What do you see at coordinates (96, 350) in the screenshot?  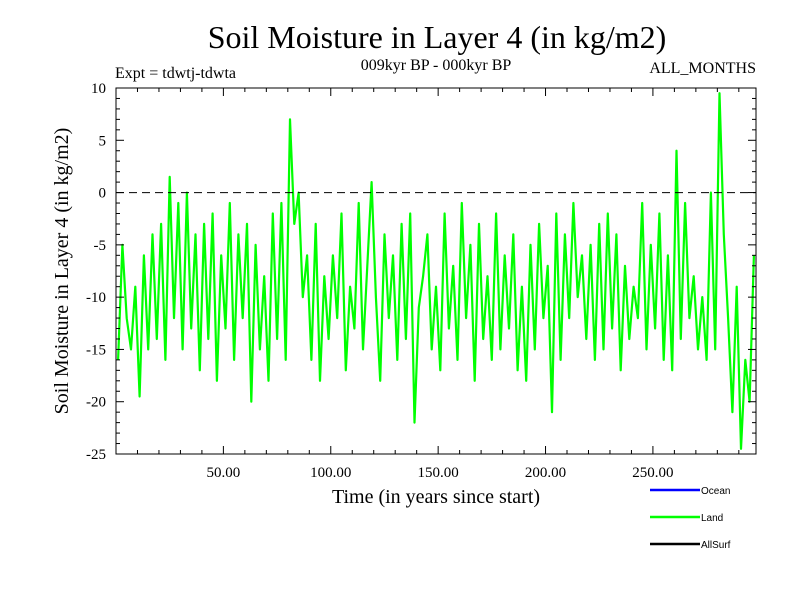 I see `y-tick-label: -15` at bounding box center [96, 350].